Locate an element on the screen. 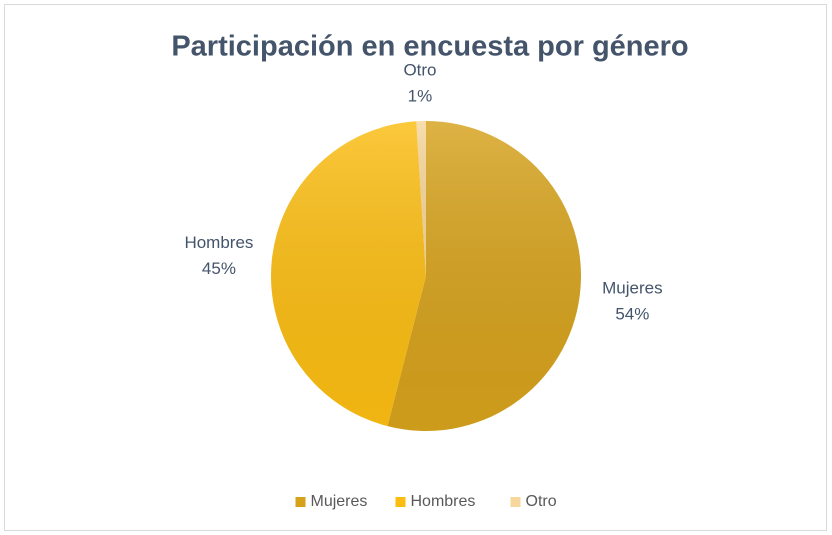 The width and height of the screenshot is (832, 535). data-label: 1% is located at coordinates (420, 96).